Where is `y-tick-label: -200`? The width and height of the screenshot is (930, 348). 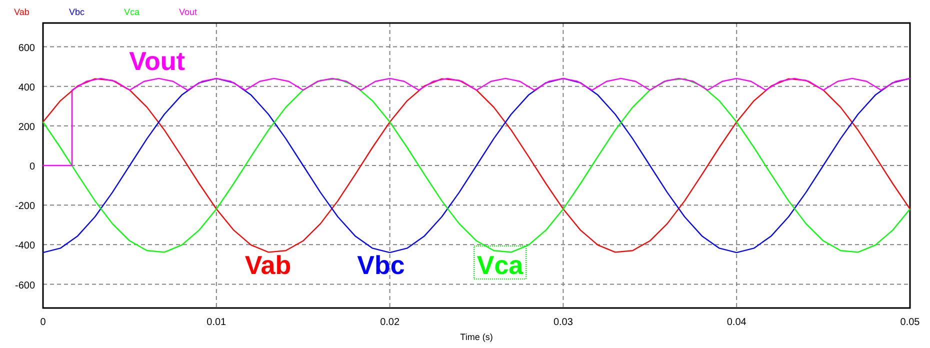
y-tick-label: -200 is located at coordinates (25, 206).